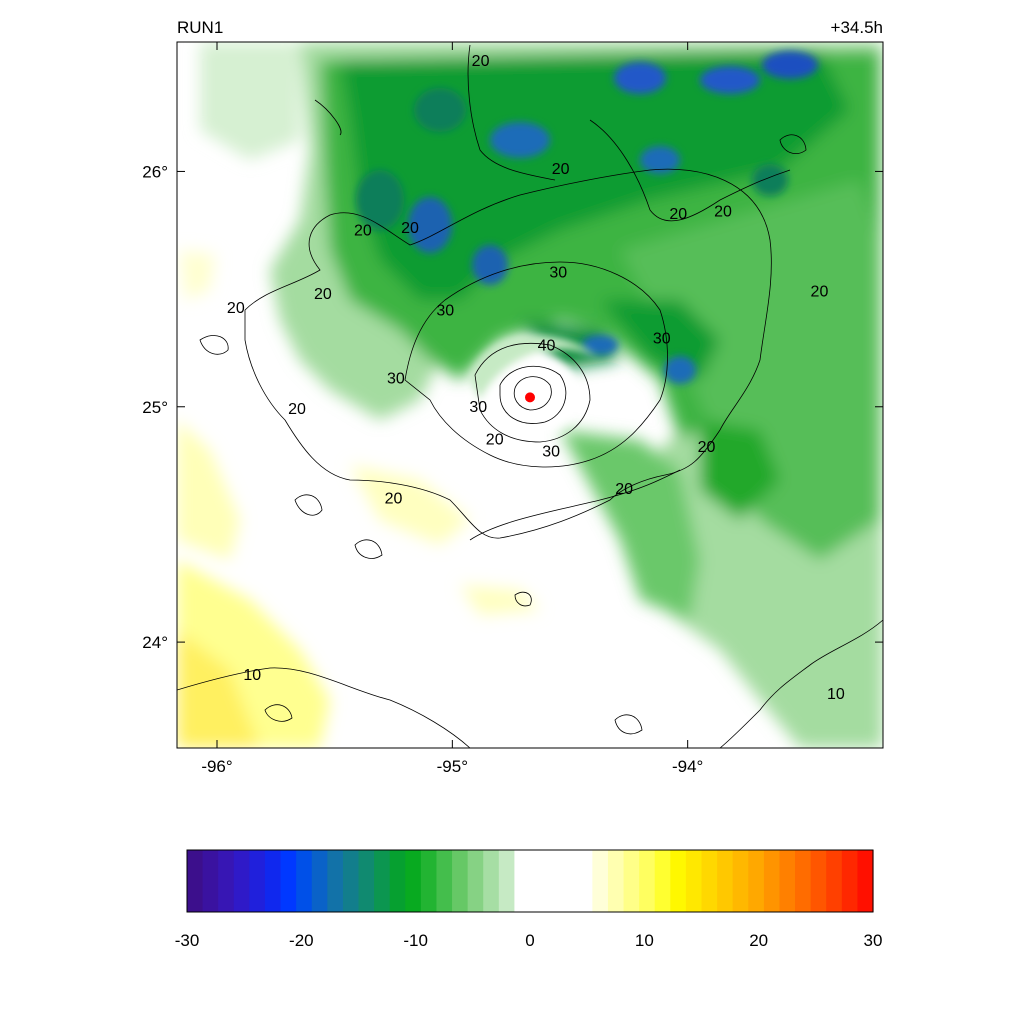  What do you see at coordinates (547, 346) in the screenshot?
I see `contour-label: 40` at bounding box center [547, 346].